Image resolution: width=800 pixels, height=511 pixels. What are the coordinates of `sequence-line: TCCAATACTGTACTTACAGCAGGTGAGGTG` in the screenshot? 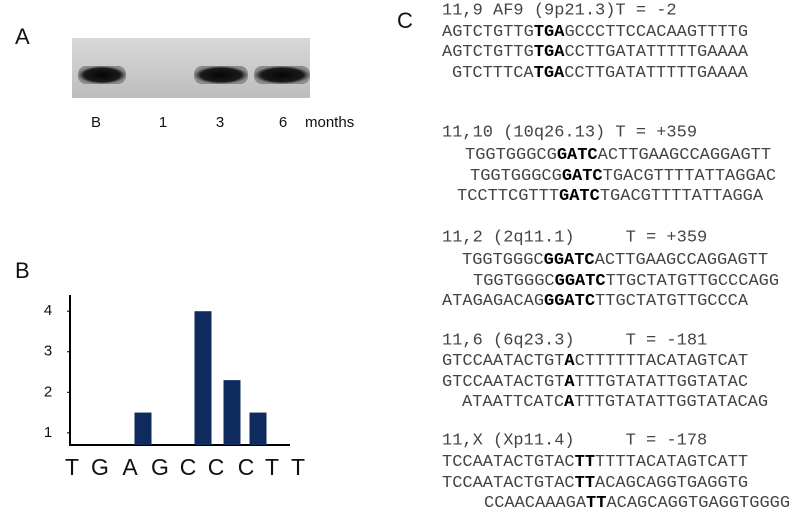 It's located at (595, 483).